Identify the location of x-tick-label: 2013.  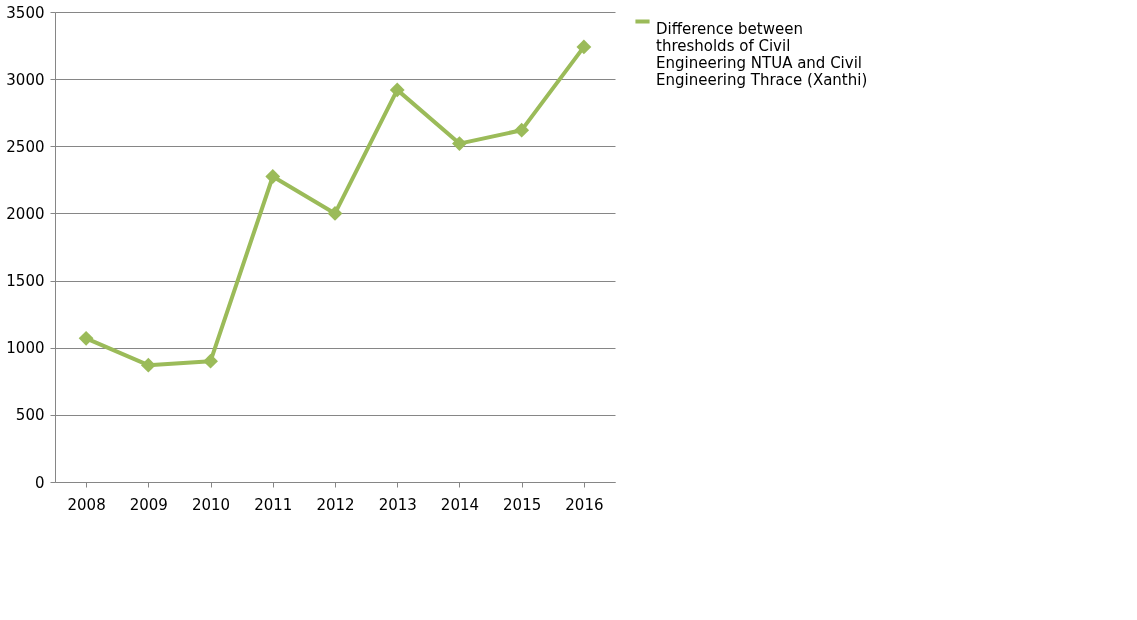
(397, 504).